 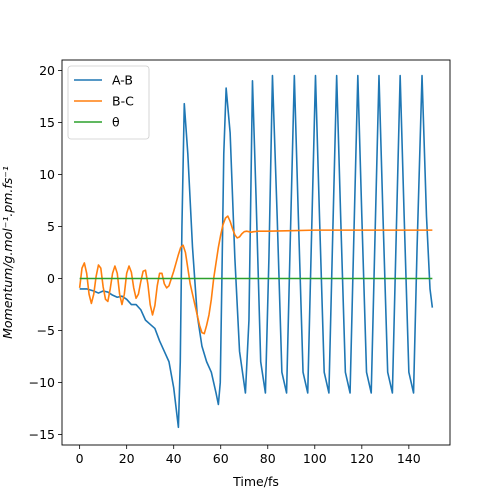 What do you see at coordinates (116, 122) in the screenshot?
I see `legend-label: θ` at bounding box center [116, 122].